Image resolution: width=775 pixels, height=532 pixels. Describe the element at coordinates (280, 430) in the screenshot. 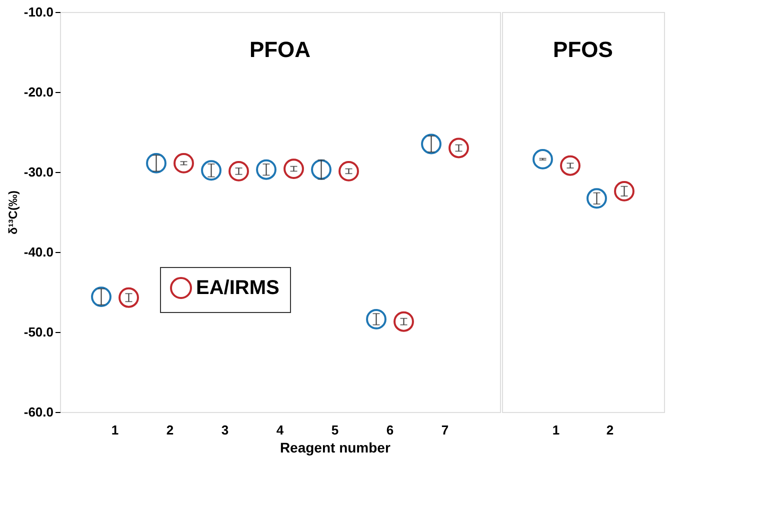

I see `x-tick-label: 4` at that location.